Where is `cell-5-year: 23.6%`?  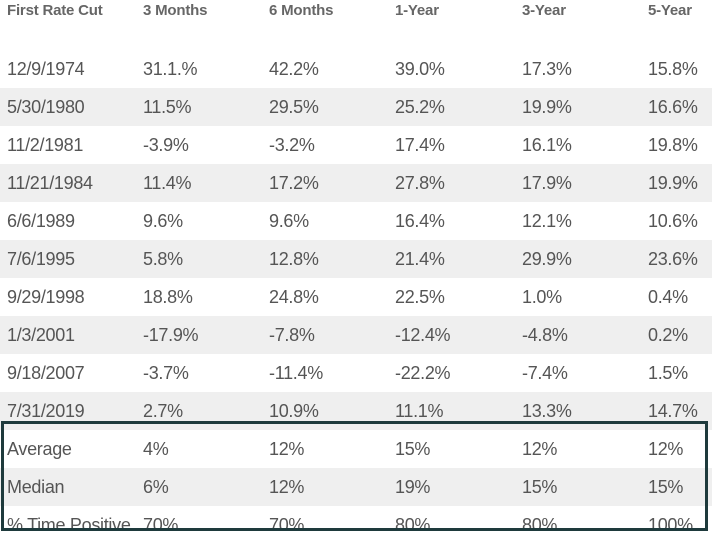
cell-5-year: 23.6% is located at coordinates (673, 258).